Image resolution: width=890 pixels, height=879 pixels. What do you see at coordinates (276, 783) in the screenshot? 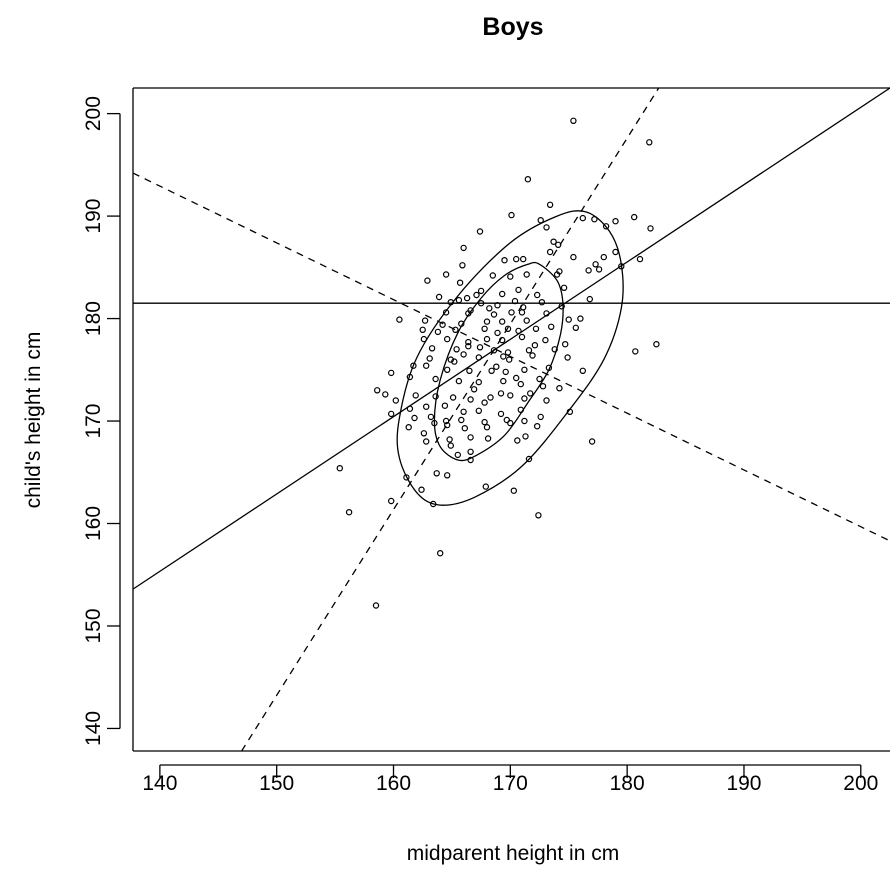
I see `x-tick-label: 150` at bounding box center [276, 783].